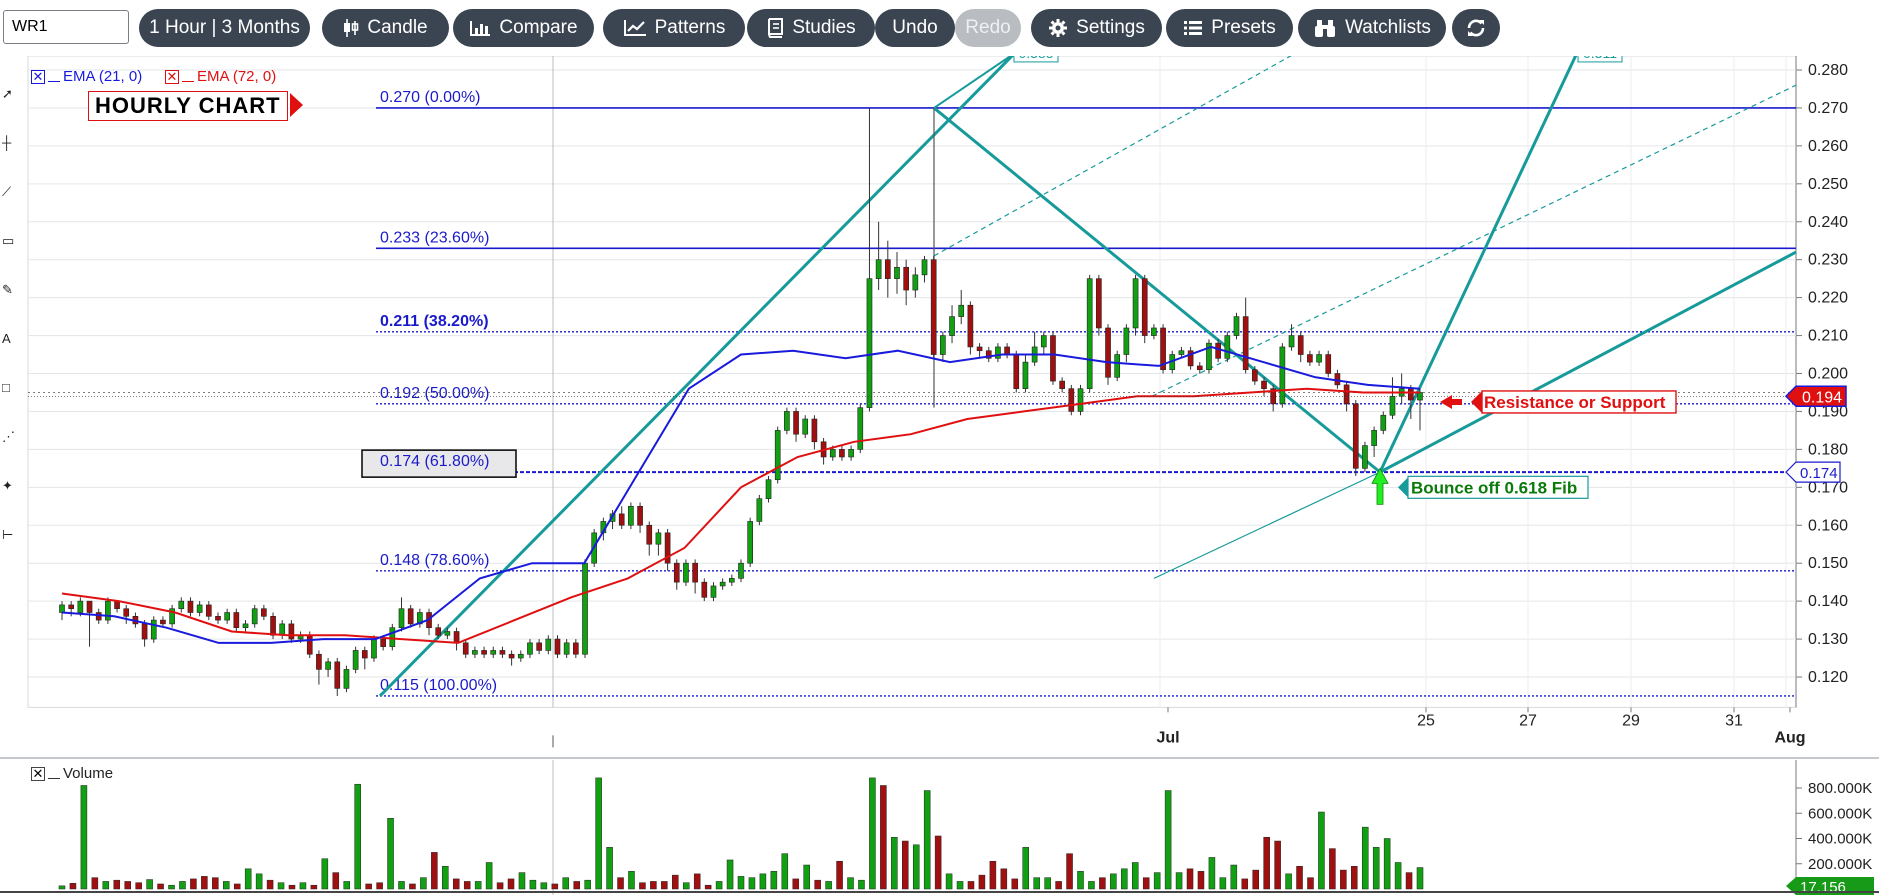  I want to click on fib-tool-icon: ⋰, so click(8, 436).